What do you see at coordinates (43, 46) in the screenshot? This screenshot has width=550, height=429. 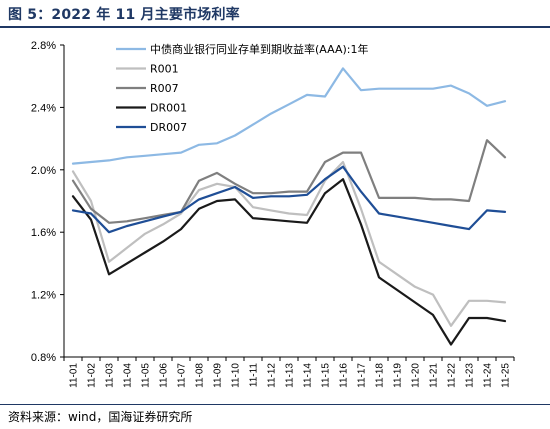 I see `y-tick-label: 2.8%` at bounding box center [43, 46].